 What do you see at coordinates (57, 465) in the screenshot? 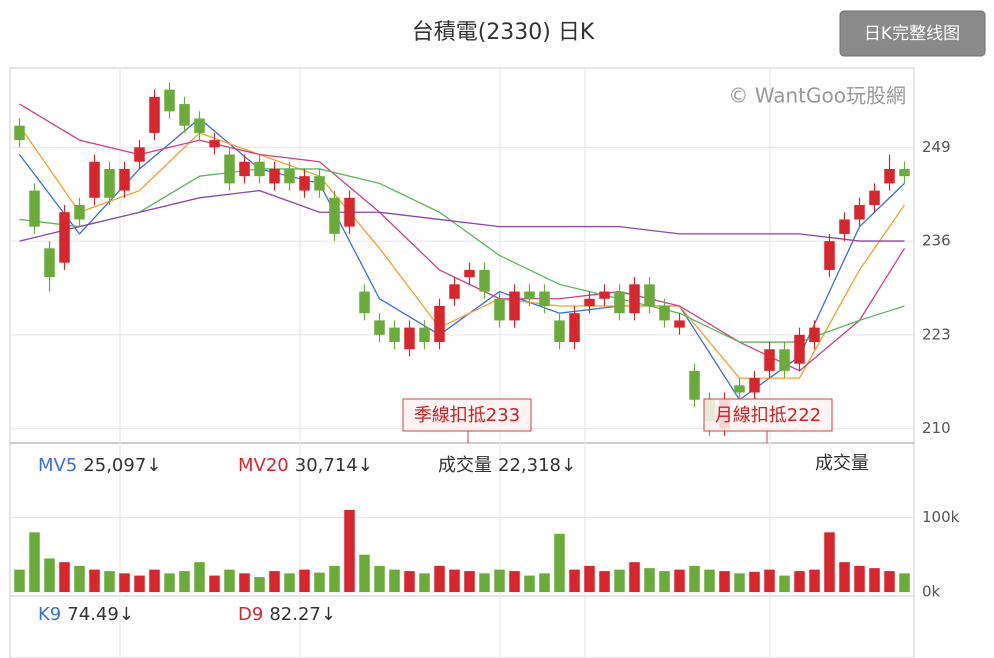
I see `stat-name: MV5` at bounding box center [57, 465].